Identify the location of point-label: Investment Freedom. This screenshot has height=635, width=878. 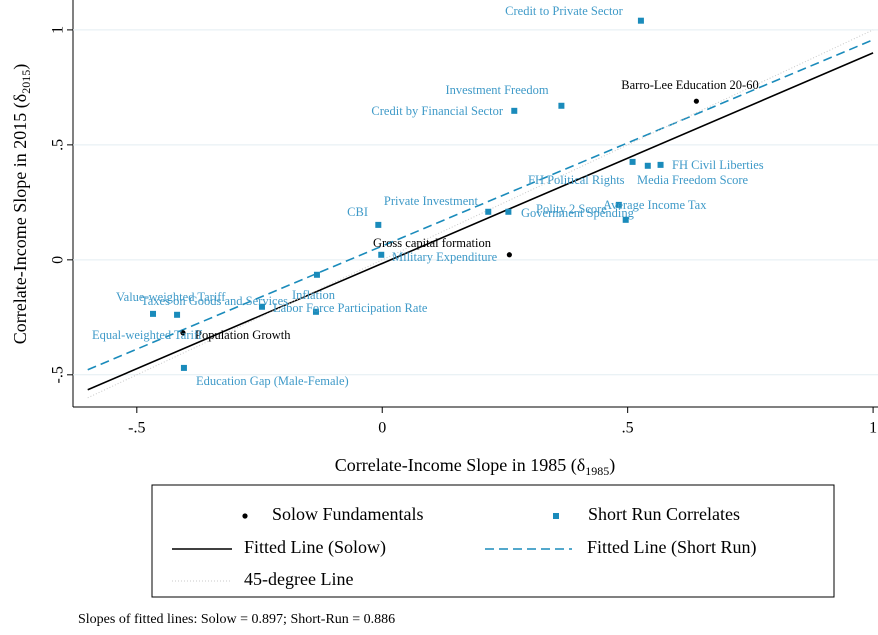
(496, 90).